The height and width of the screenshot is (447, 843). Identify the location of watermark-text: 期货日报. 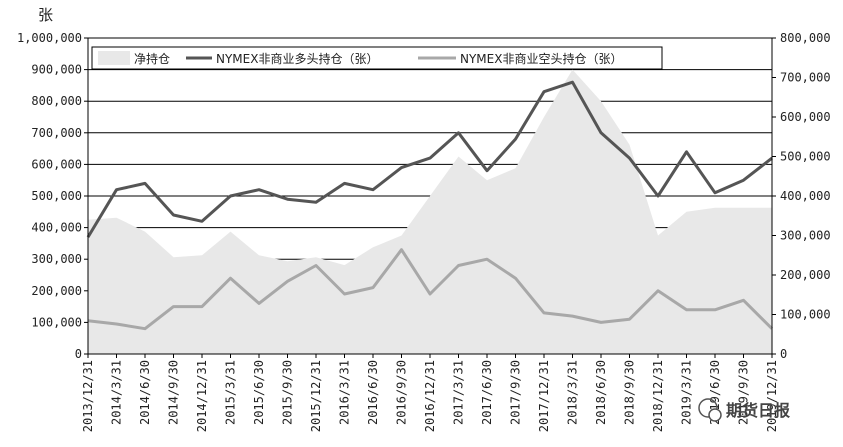
(758, 410).